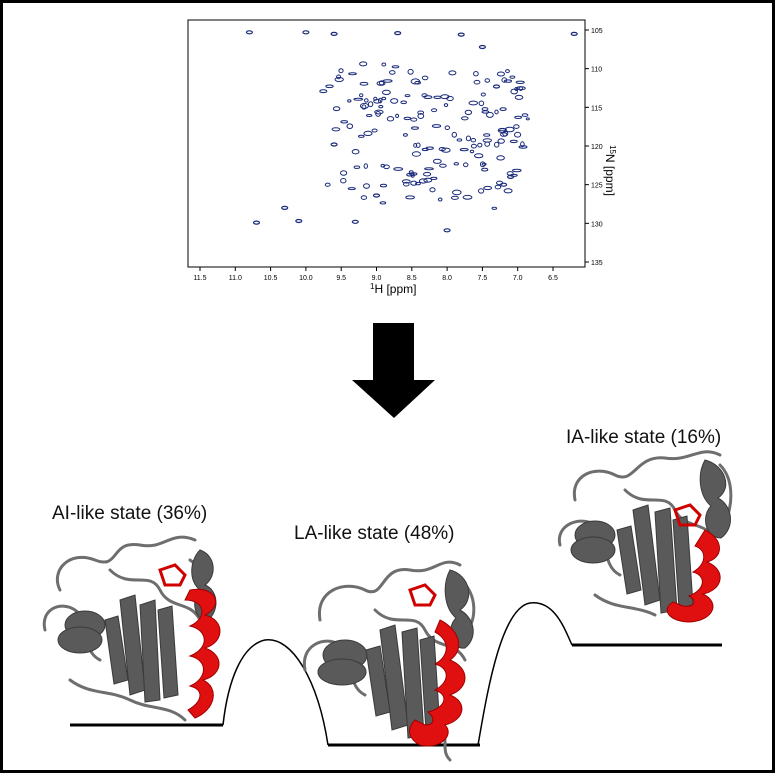  What do you see at coordinates (341, 278) in the screenshot?
I see `x-tick-label: 9.5` at bounding box center [341, 278].